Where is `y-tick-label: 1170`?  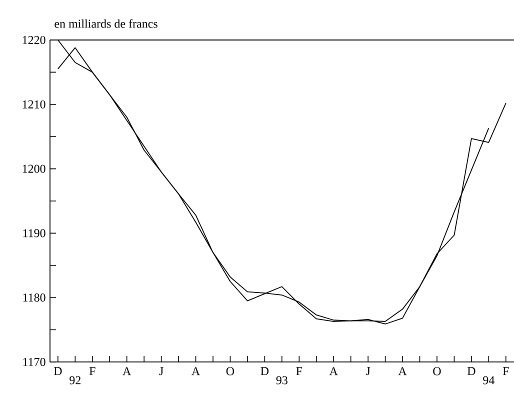
y-tick-label: 1170 is located at coordinates (34, 362).